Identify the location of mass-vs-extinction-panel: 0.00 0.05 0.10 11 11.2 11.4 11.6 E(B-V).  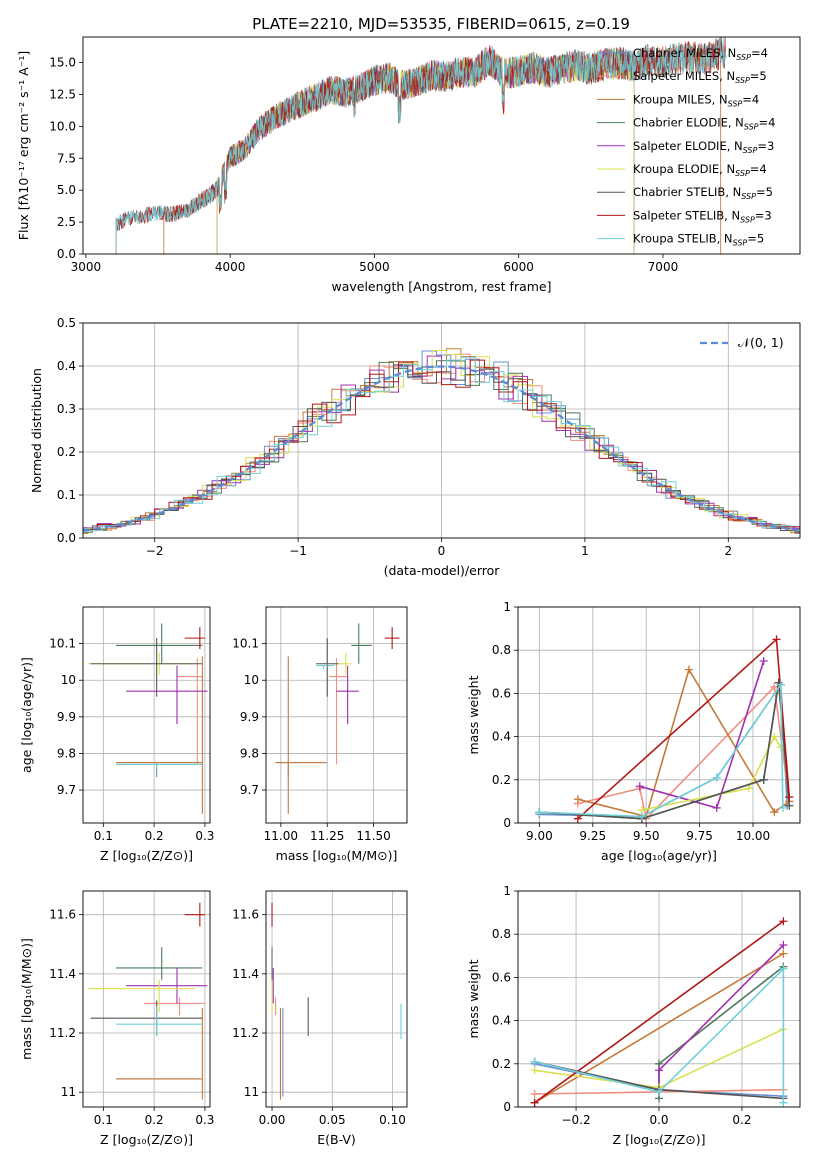
(320, 1018).